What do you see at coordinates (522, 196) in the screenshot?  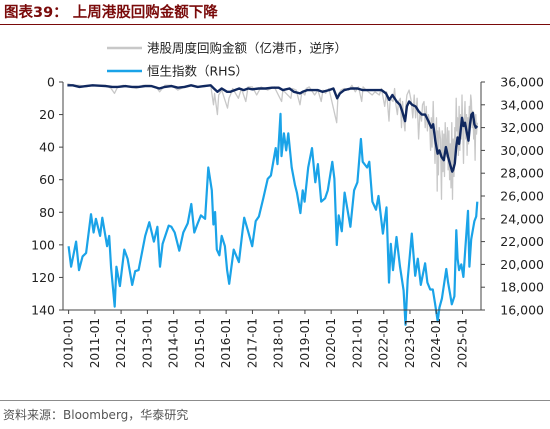 I see `right-tick-label: 26,000` at bounding box center [522, 196].